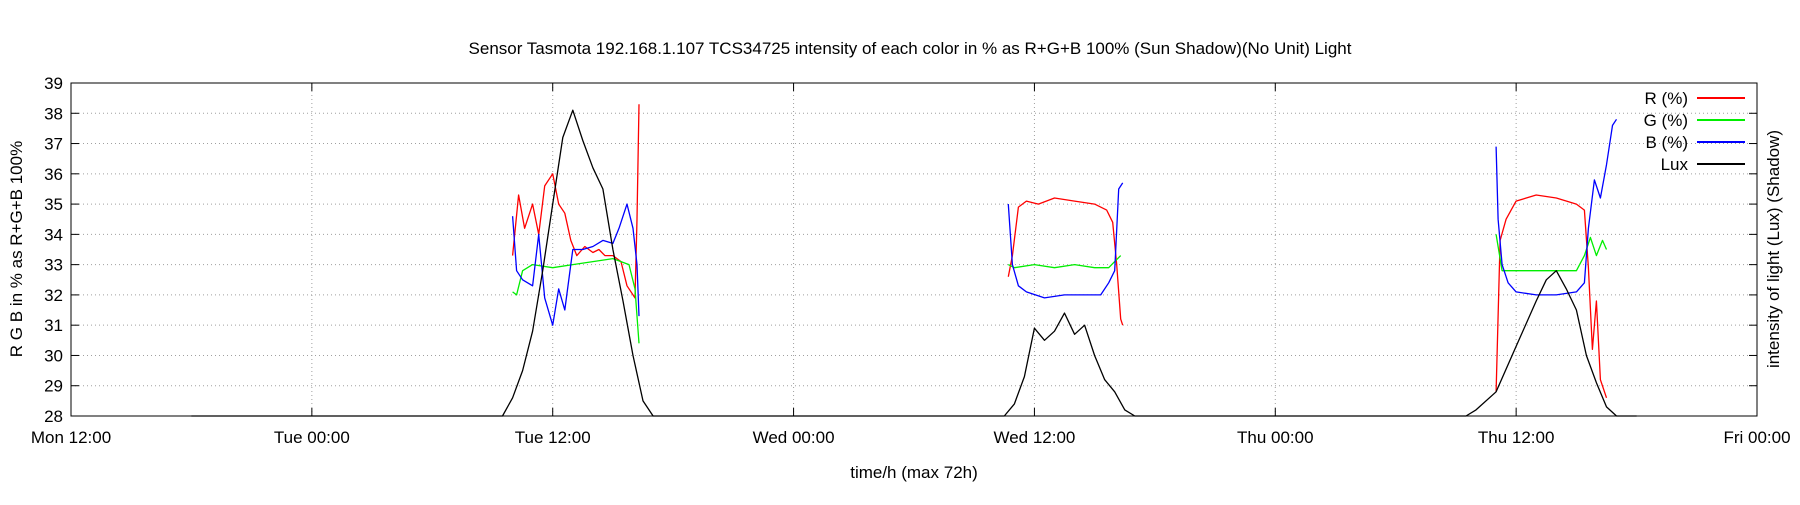 Image resolution: width=1800 pixels, height=505 pixels. Describe the element at coordinates (1667, 142) in the screenshot. I see `legend-label: B (%)` at that location.